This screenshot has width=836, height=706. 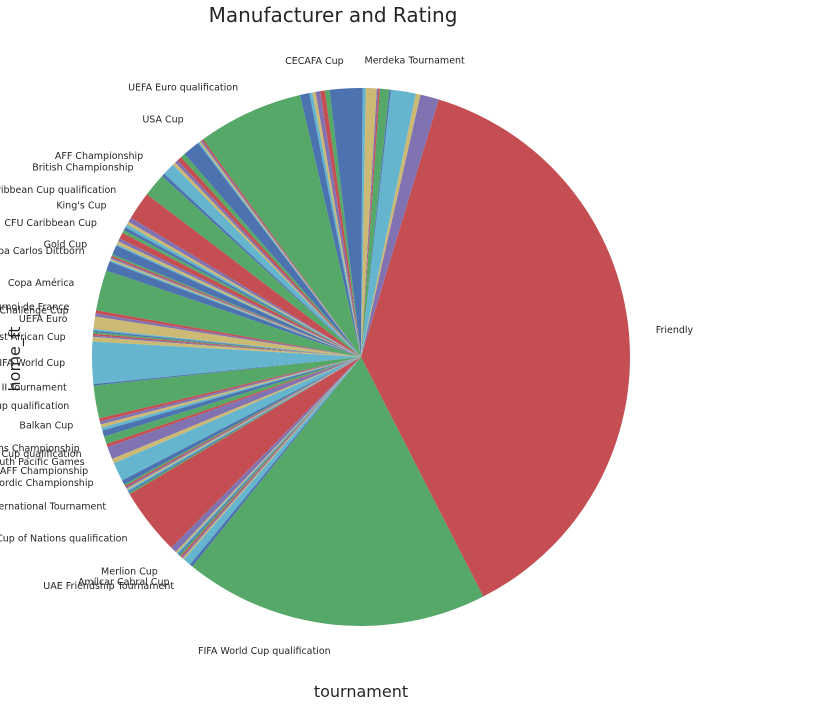 What do you see at coordinates (162, 120) in the screenshot?
I see `pie-slice-label: USA Cup` at bounding box center [162, 120].